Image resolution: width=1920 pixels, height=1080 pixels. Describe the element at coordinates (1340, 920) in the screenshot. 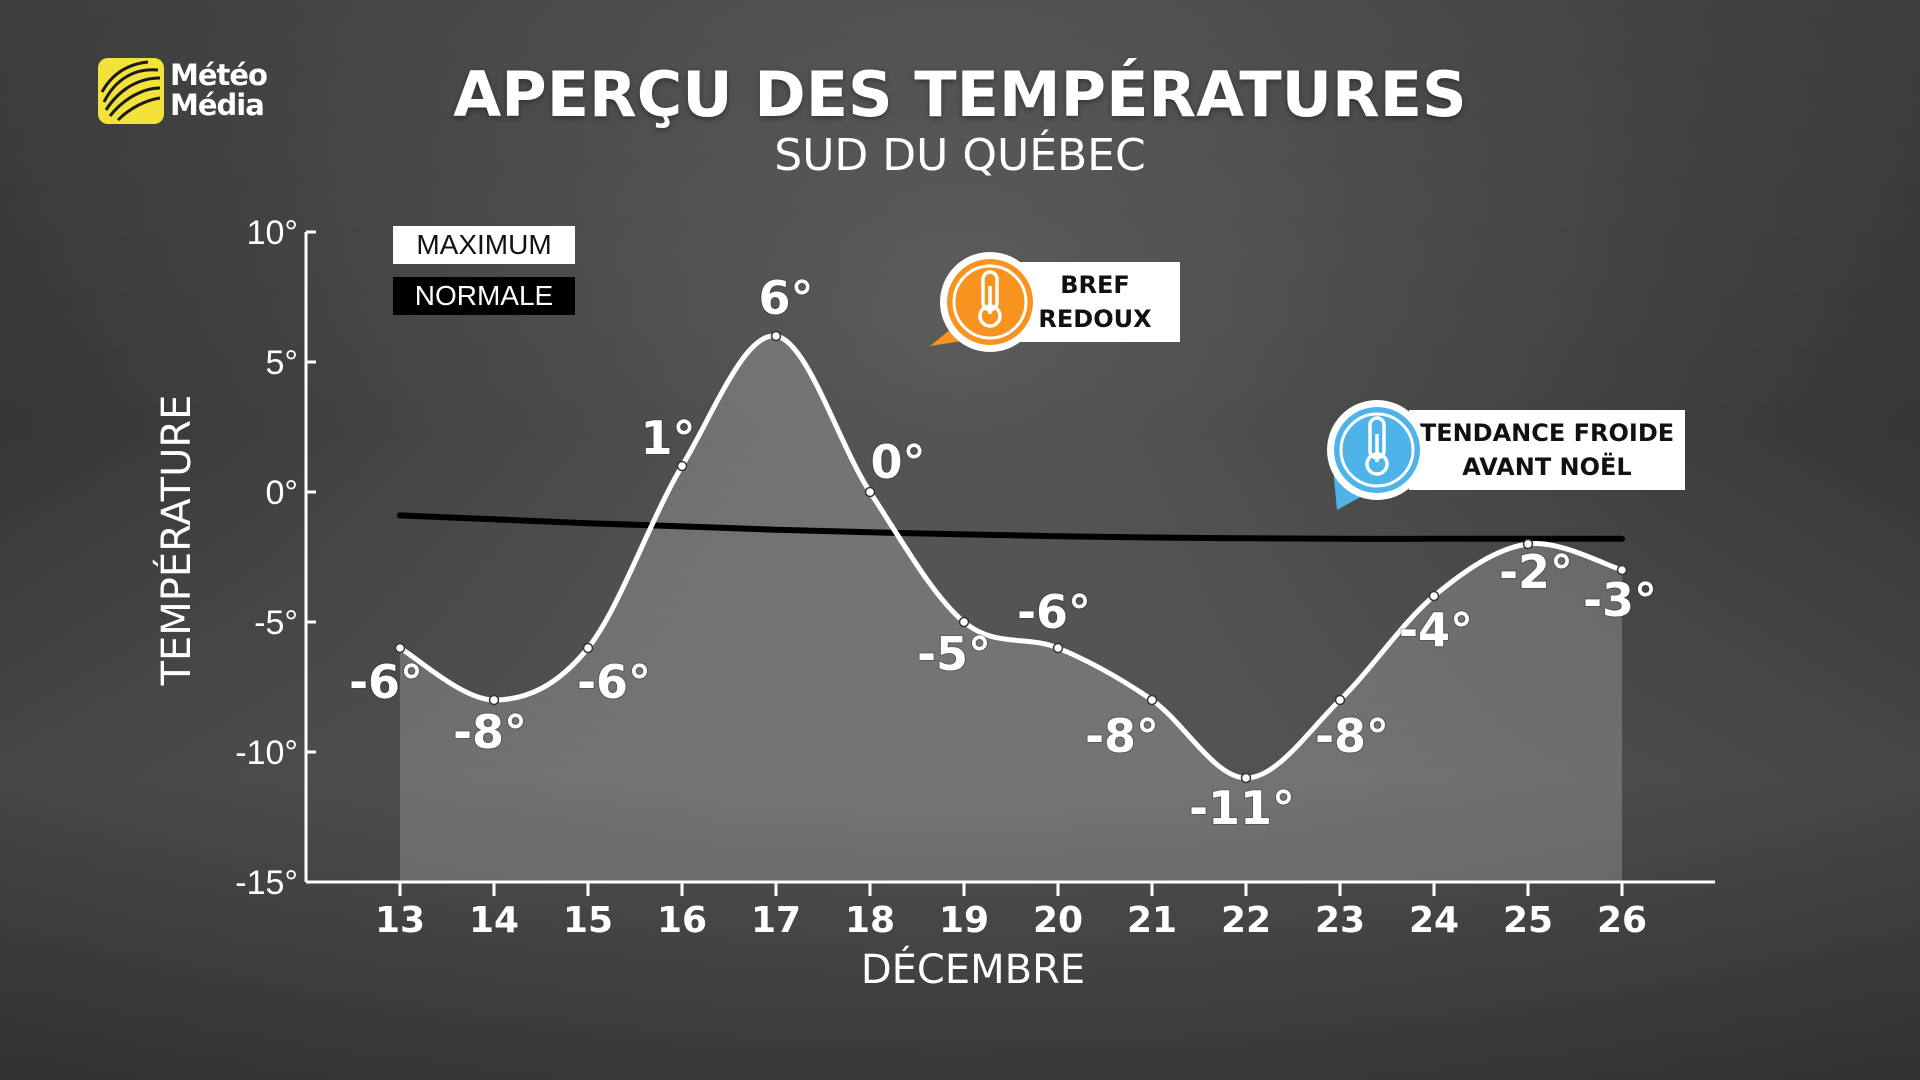

I see `x-tick-label: 23` at that location.